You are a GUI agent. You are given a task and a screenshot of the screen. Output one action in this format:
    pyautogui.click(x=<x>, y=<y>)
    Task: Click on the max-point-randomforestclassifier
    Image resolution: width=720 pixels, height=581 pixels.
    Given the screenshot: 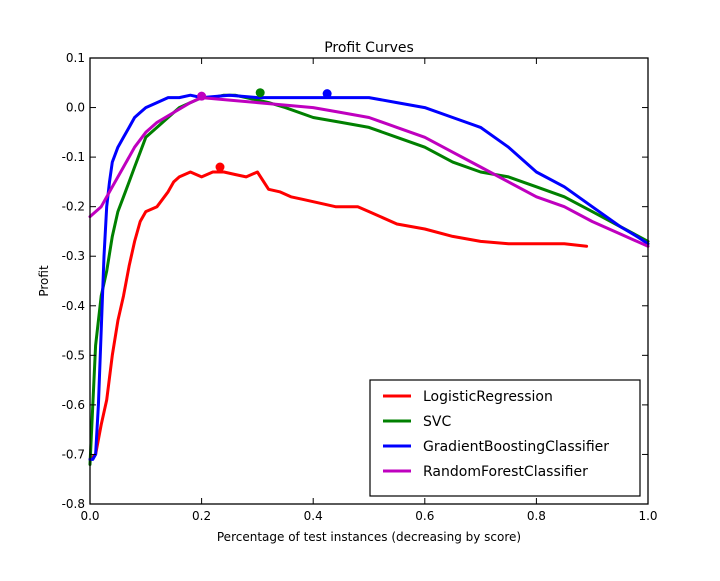 What is the action you would take?
    pyautogui.click(x=202, y=96)
    